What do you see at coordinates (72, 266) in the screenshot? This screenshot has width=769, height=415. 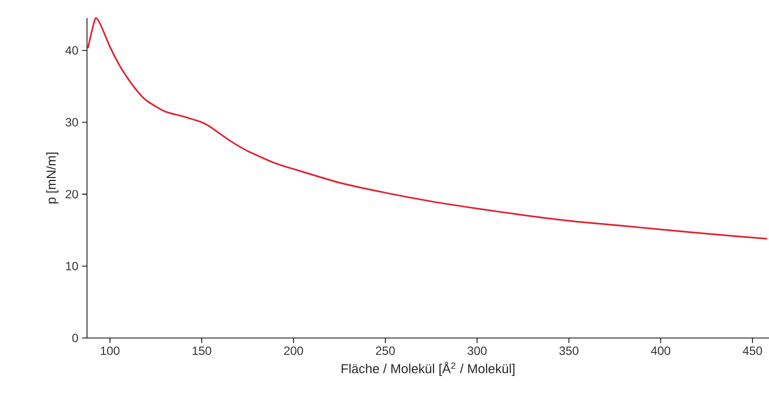 I see `y-tick-label: 10` at bounding box center [72, 266].